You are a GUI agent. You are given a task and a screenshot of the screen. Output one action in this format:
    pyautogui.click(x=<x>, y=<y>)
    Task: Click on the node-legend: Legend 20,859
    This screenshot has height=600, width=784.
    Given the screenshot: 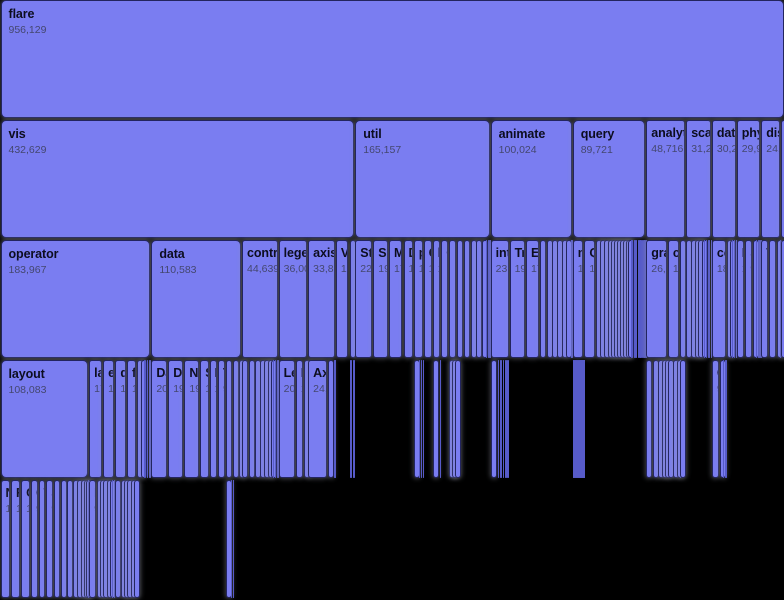 What is the action you would take?
    pyautogui.click(x=286, y=419)
    